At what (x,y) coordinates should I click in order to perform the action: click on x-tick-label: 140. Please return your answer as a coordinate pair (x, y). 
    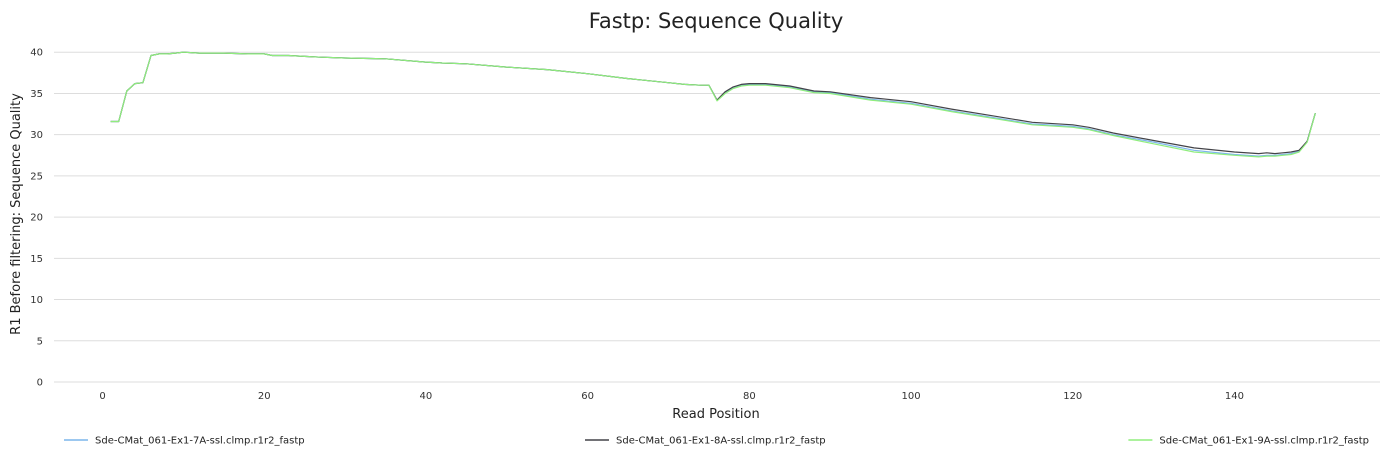
    Looking at the image, I should click on (1234, 396).